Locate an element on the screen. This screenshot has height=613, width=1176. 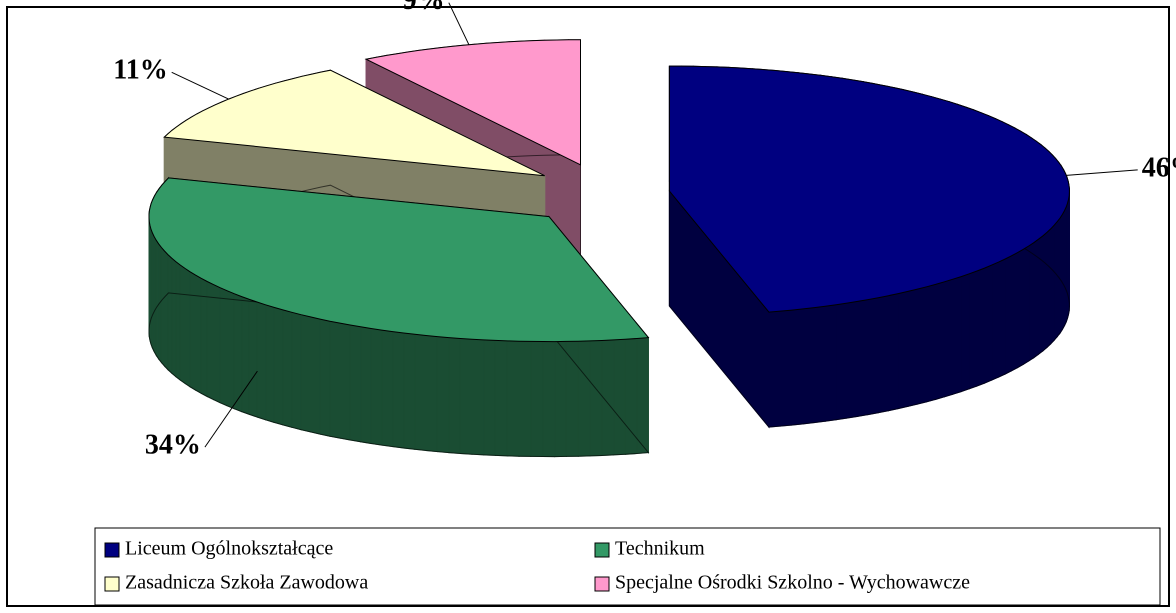
data-label: 11% is located at coordinates (140, 70).